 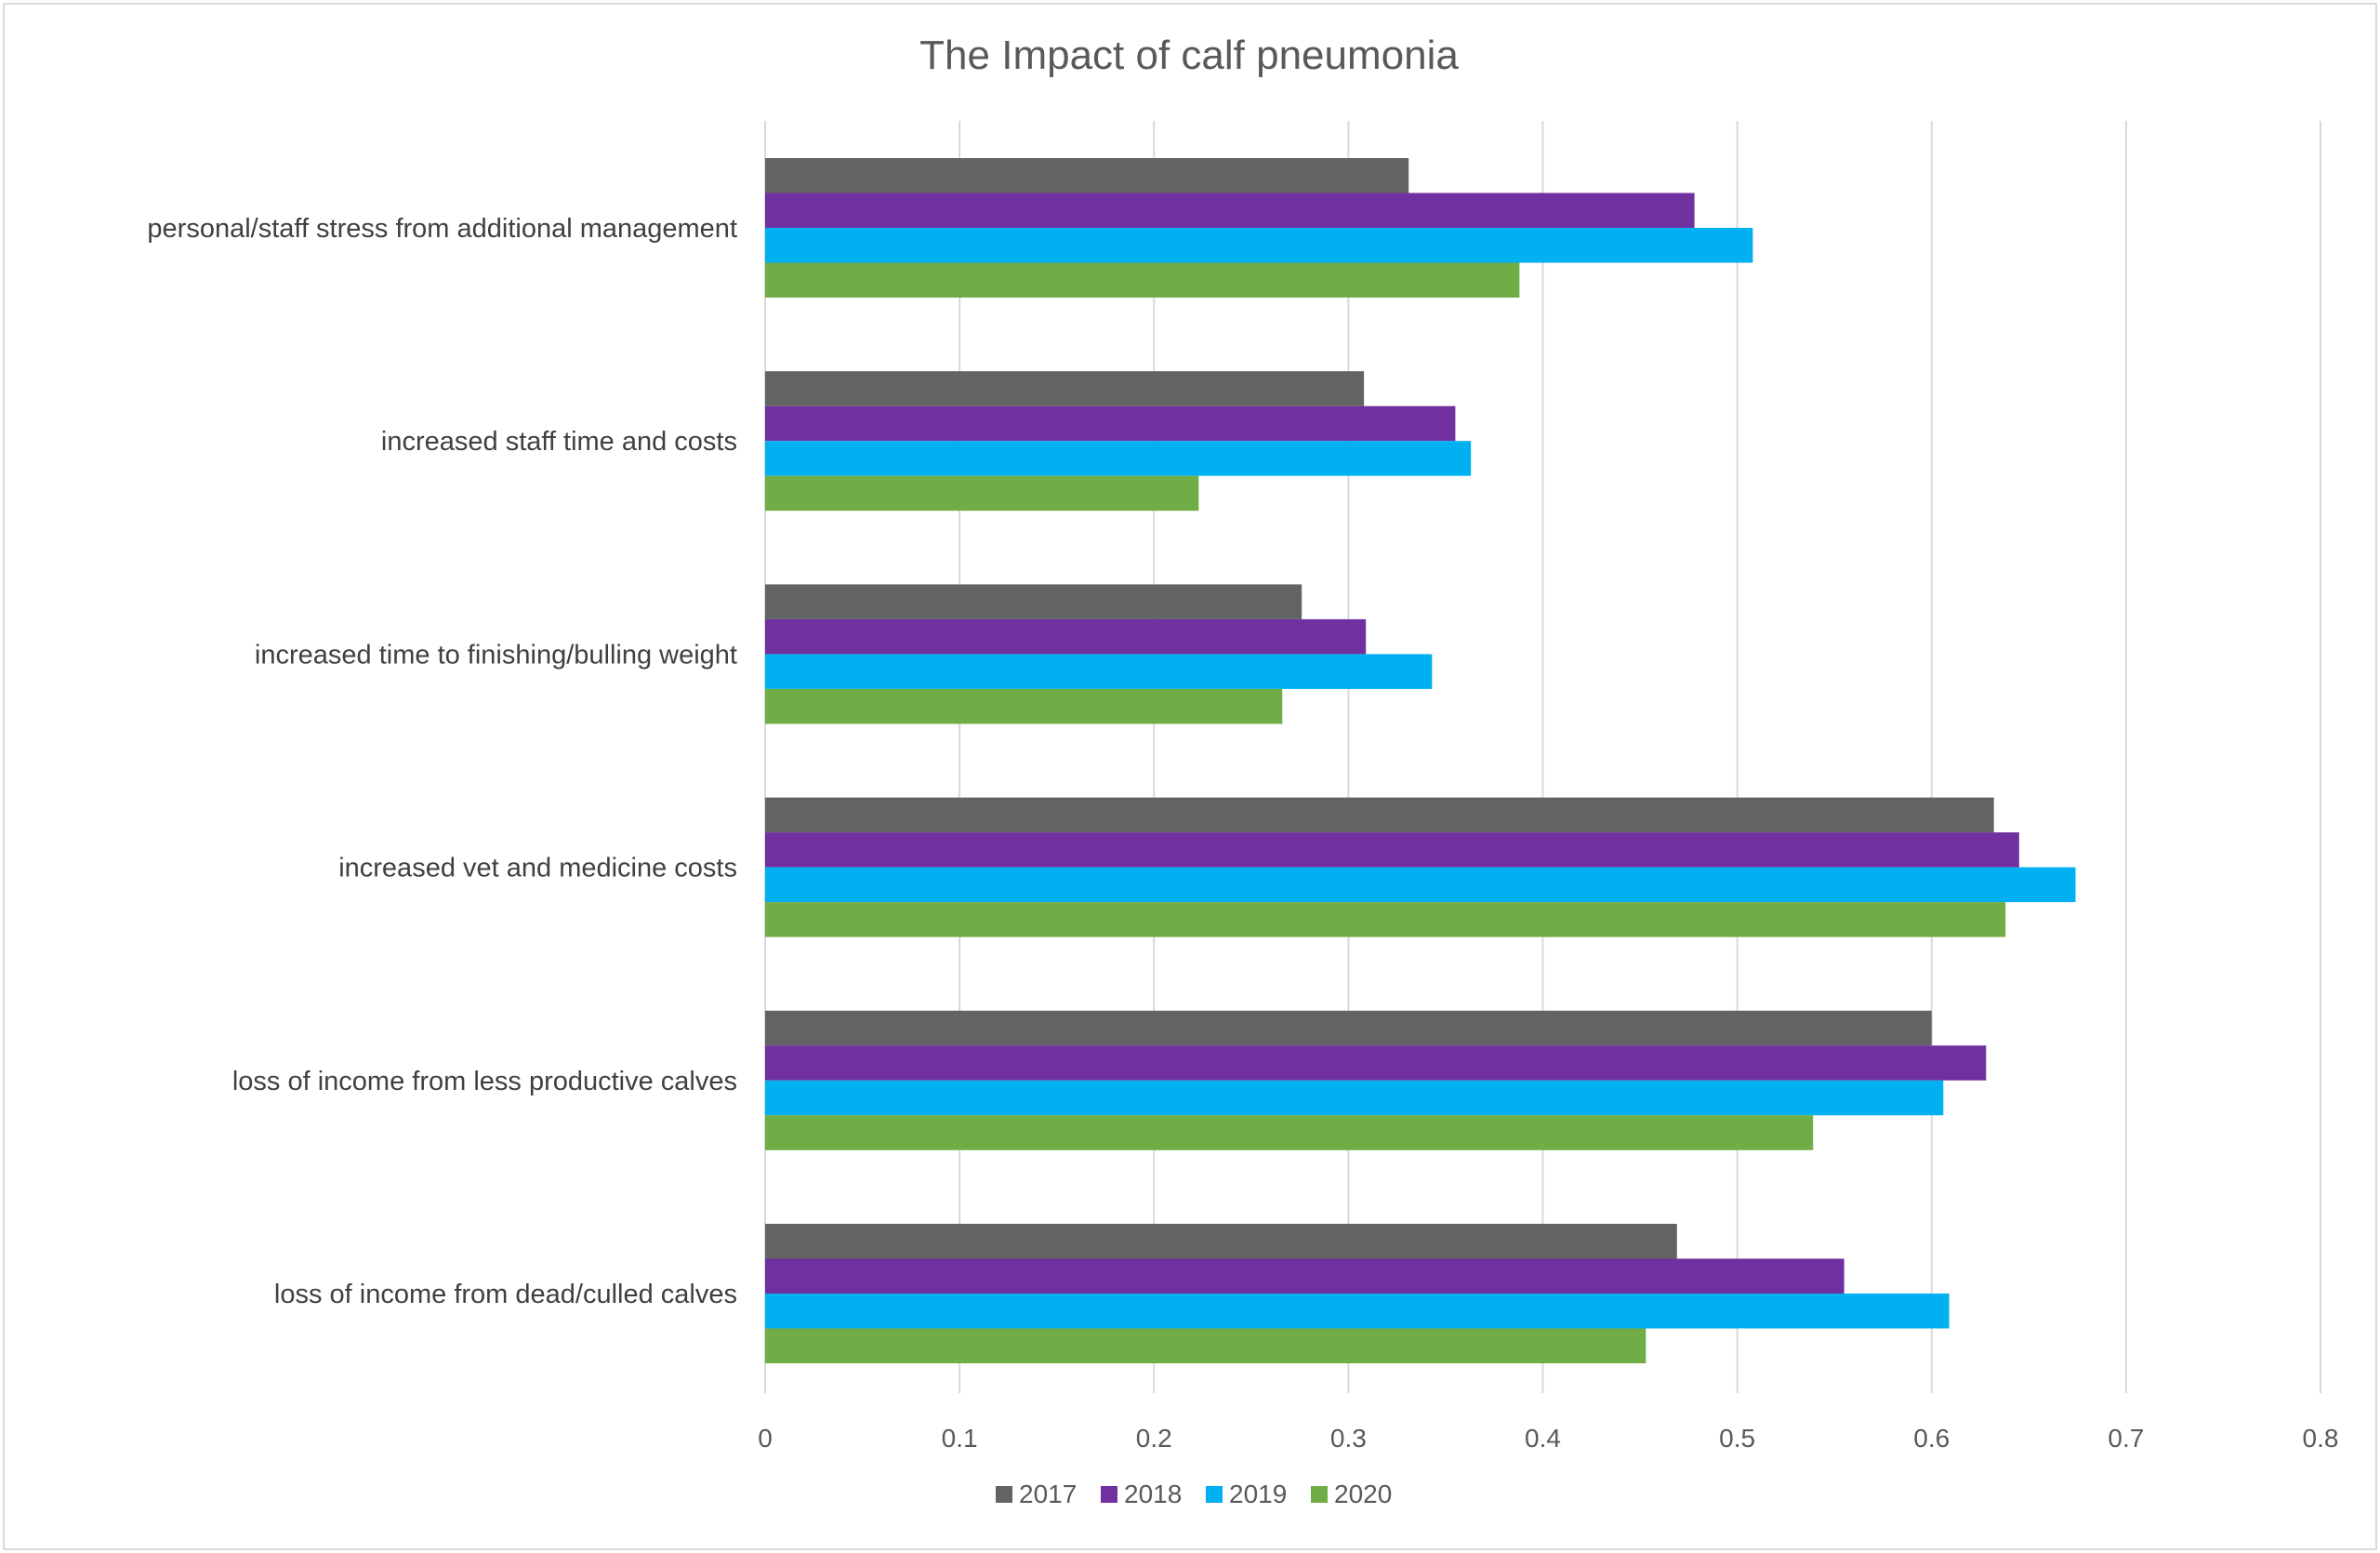 What do you see at coordinates (1348, 1438) in the screenshot?
I see `x-tick-label: 0.3` at bounding box center [1348, 1438].